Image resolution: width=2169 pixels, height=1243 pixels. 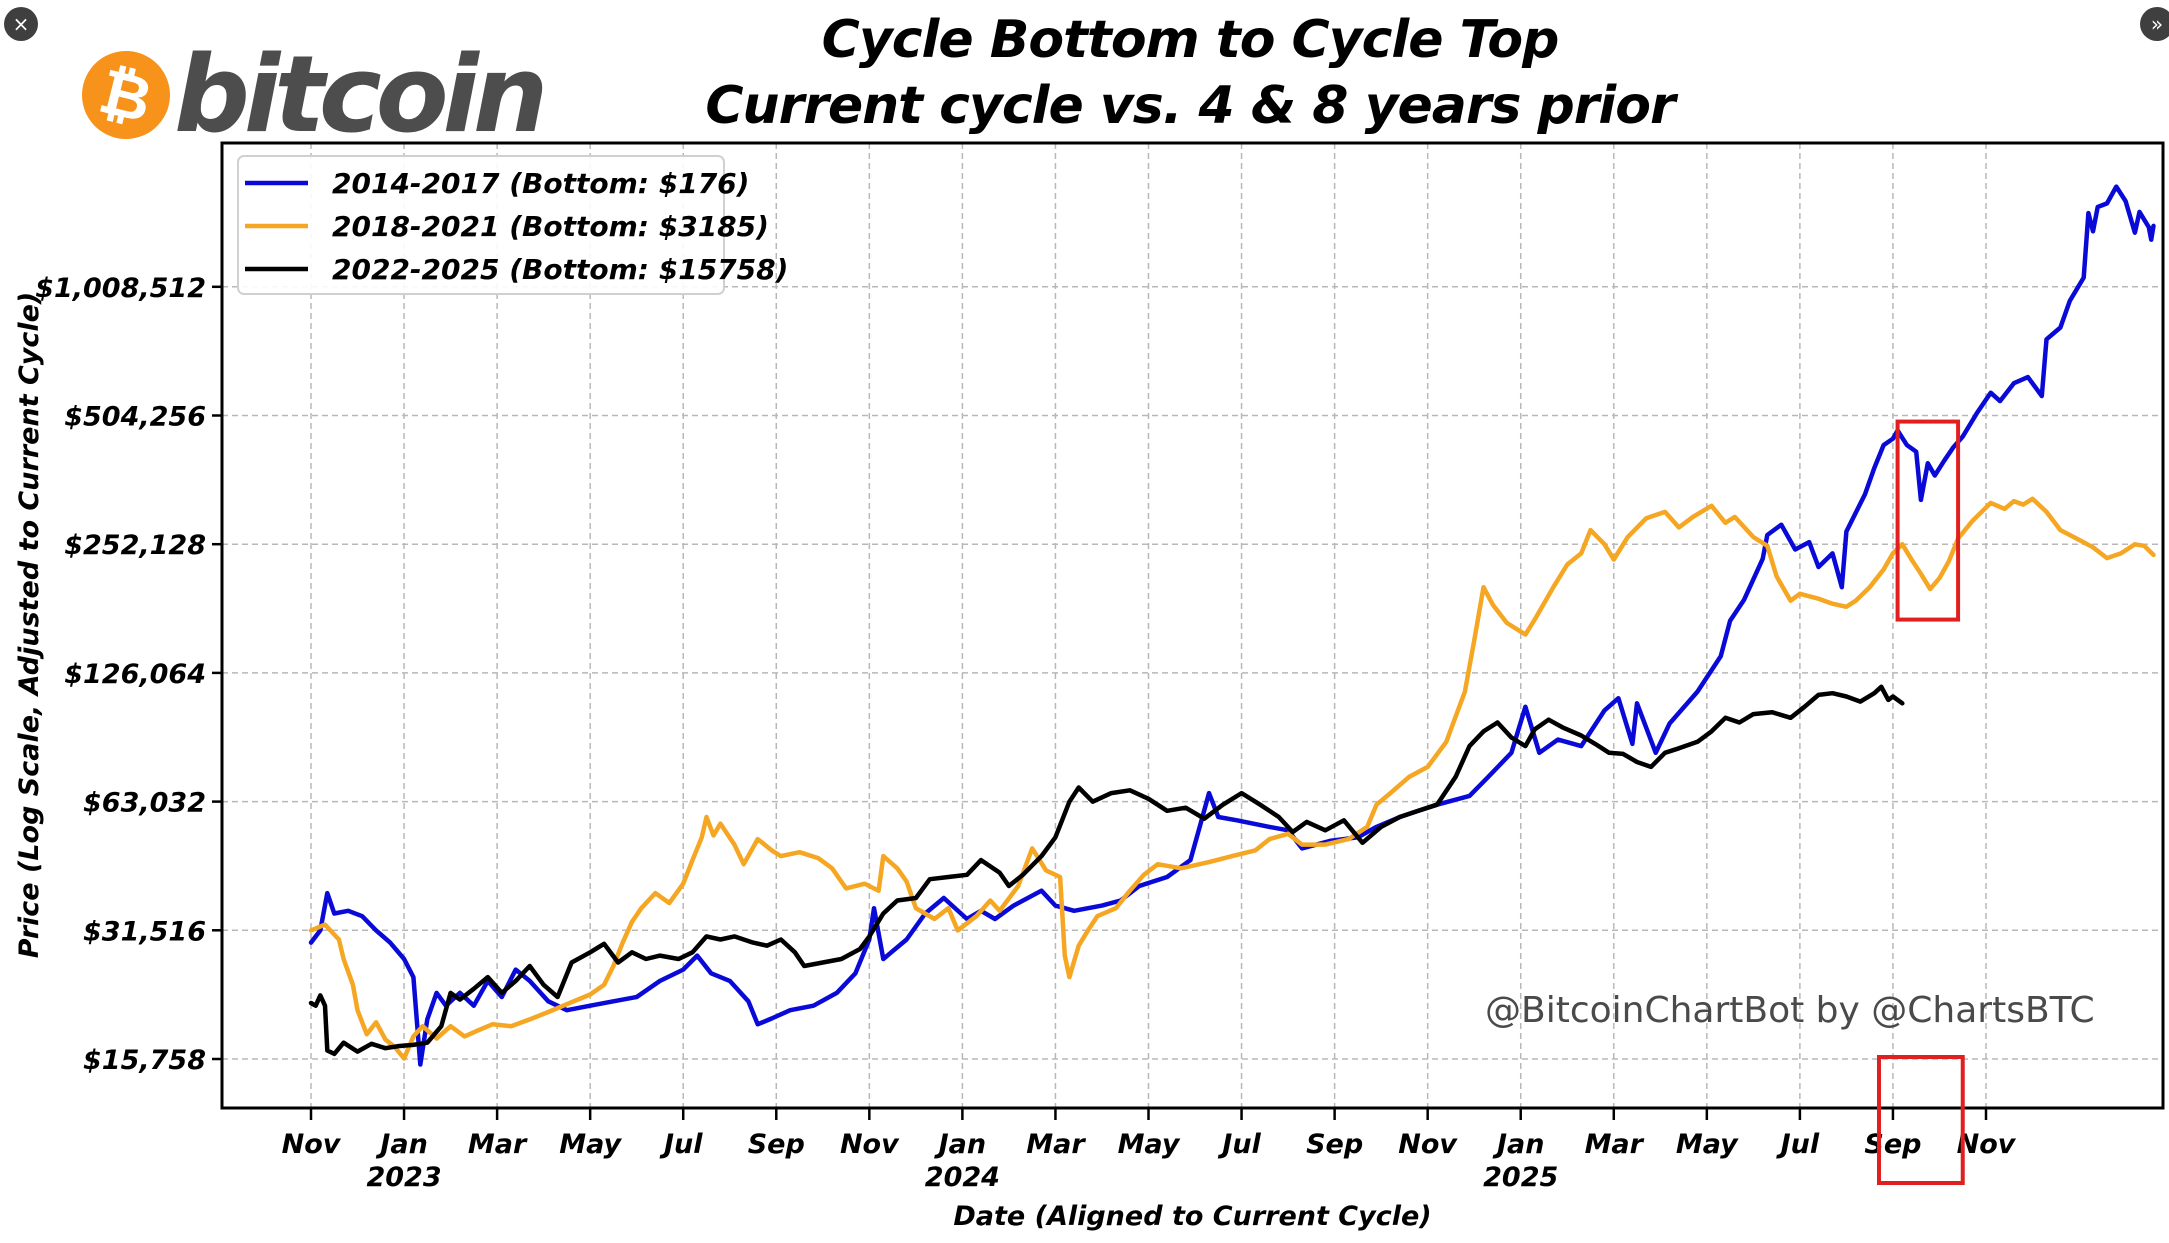 I want to click on x-tick-year-label: 2023, so click(x=403, y=1177).